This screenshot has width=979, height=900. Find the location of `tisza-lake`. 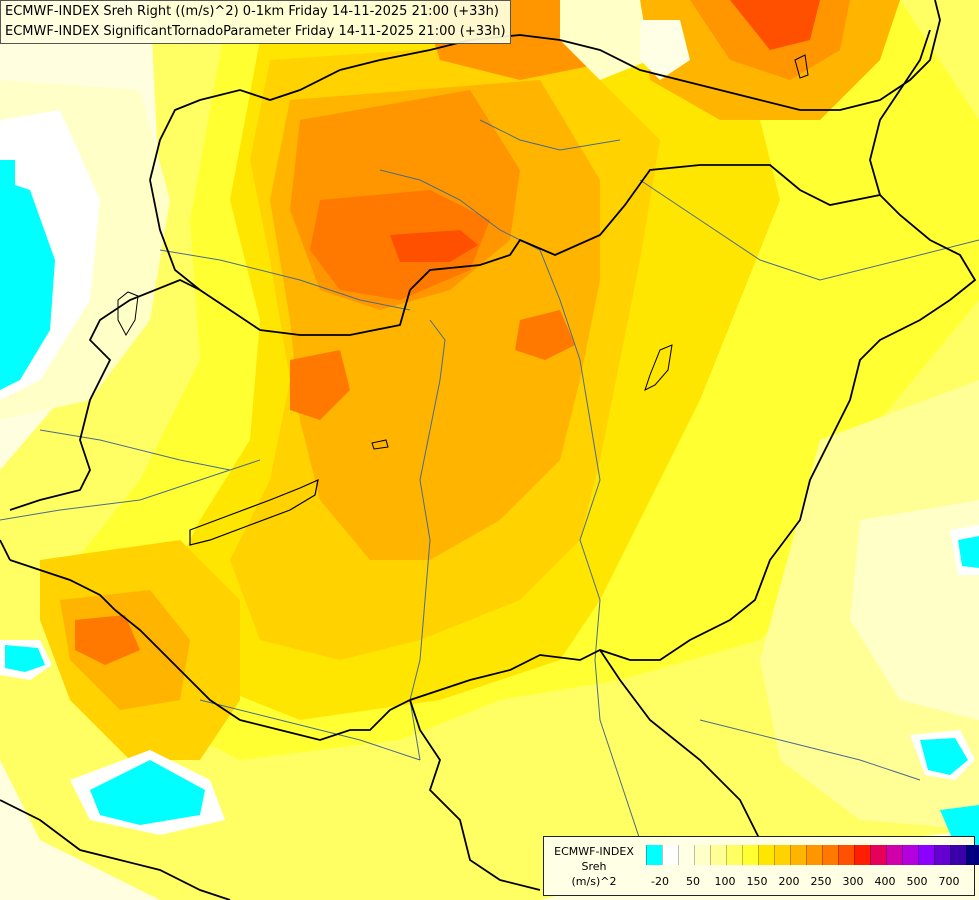

tisza-lake is located at coordinates (658, 367).